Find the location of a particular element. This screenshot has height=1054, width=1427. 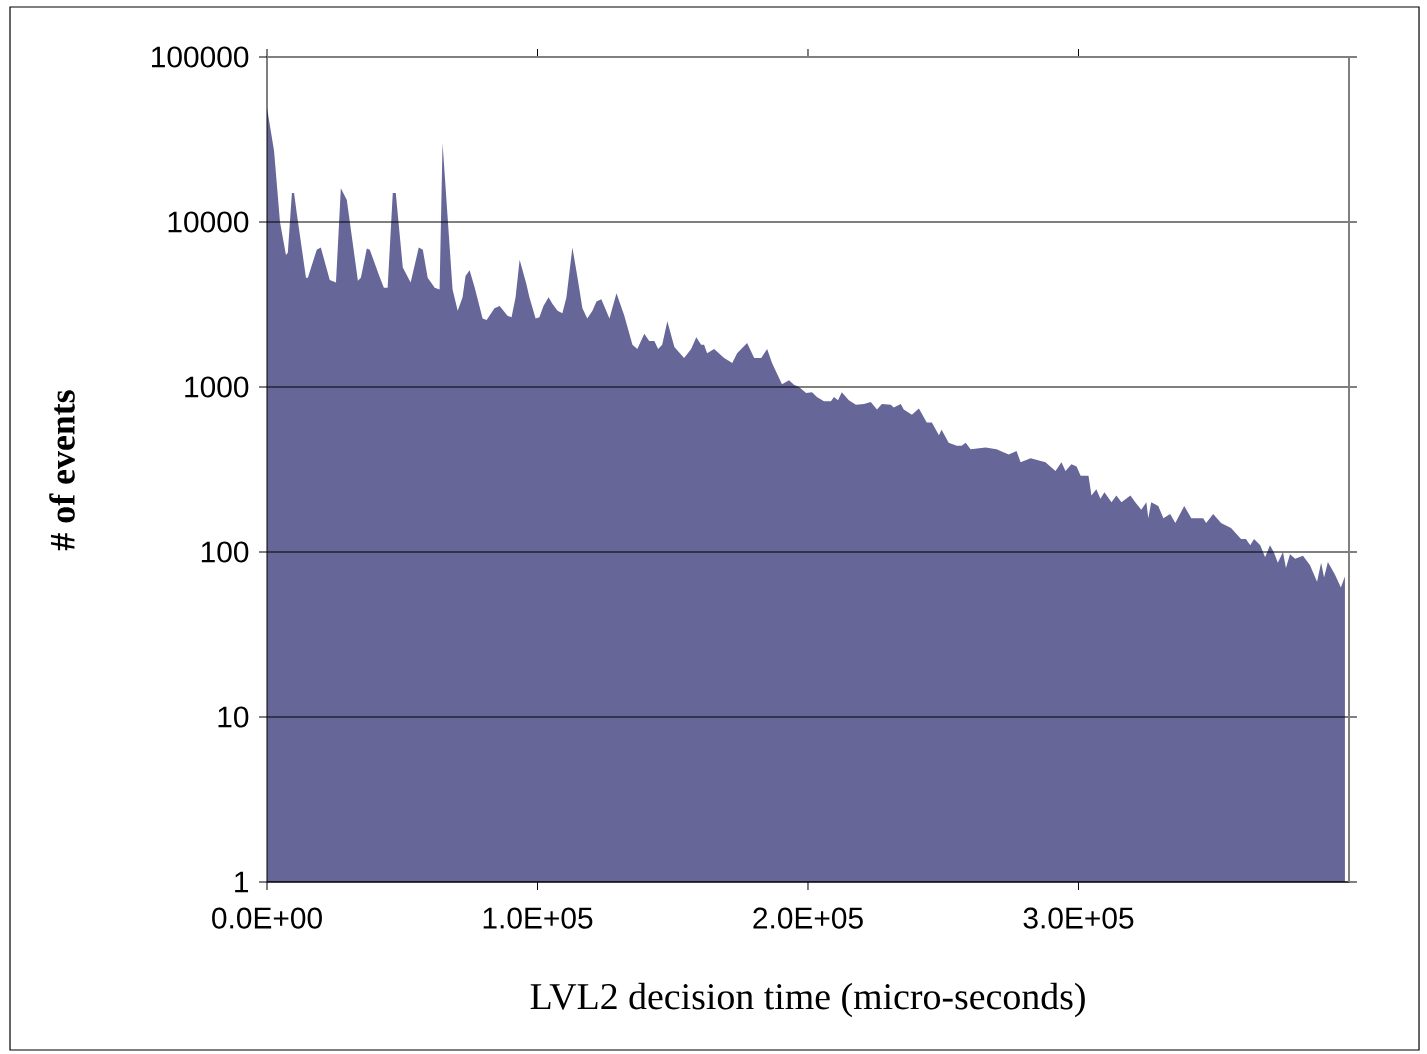

x-tick-label: 1.0E+05 is located at coordinates (538, 918).